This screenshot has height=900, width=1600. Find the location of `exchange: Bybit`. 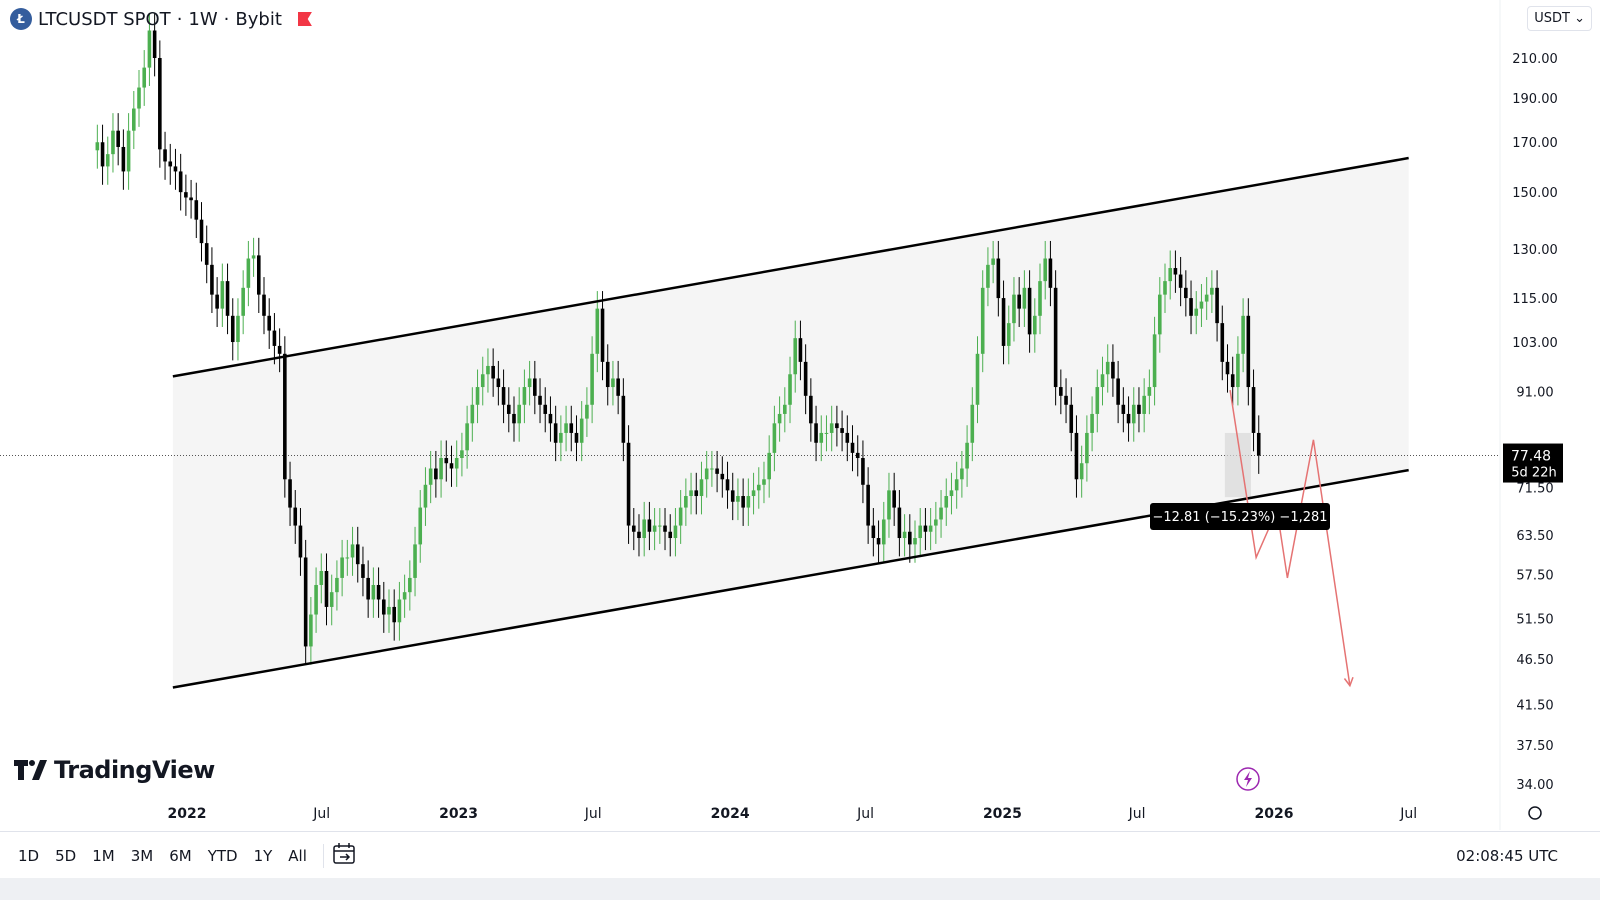

exchange: Bybit is located at coordinates (258, 19).